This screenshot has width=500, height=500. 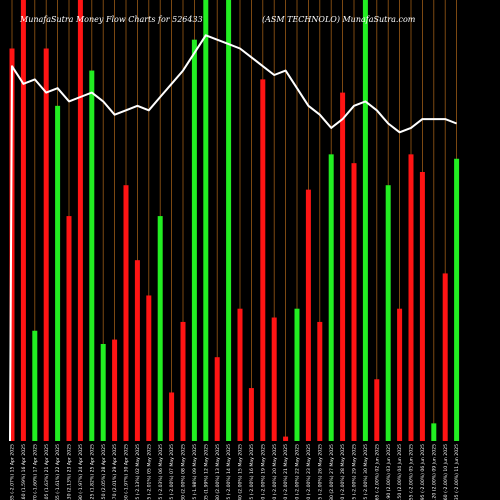 I want to click on x-tick-label: 1038.75 (-2.03%) 06 May 2025, so click(x=161, y=472).